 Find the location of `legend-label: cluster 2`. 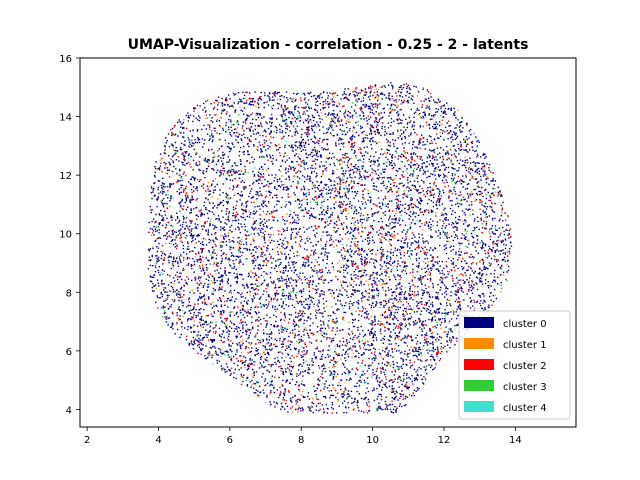

legend-label: cluster 2 is located at coordinates (525, 366).